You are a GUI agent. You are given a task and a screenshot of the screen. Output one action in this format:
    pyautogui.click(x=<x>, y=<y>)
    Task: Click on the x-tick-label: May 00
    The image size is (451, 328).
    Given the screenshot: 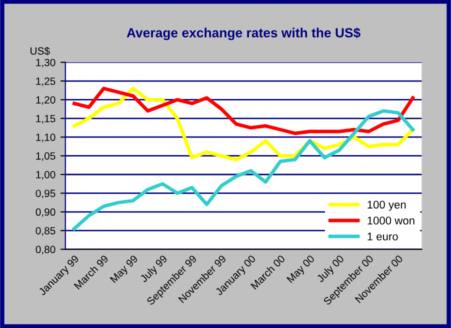 What is the action you would take?
    pyautogui.click(x=301, y=269)
    